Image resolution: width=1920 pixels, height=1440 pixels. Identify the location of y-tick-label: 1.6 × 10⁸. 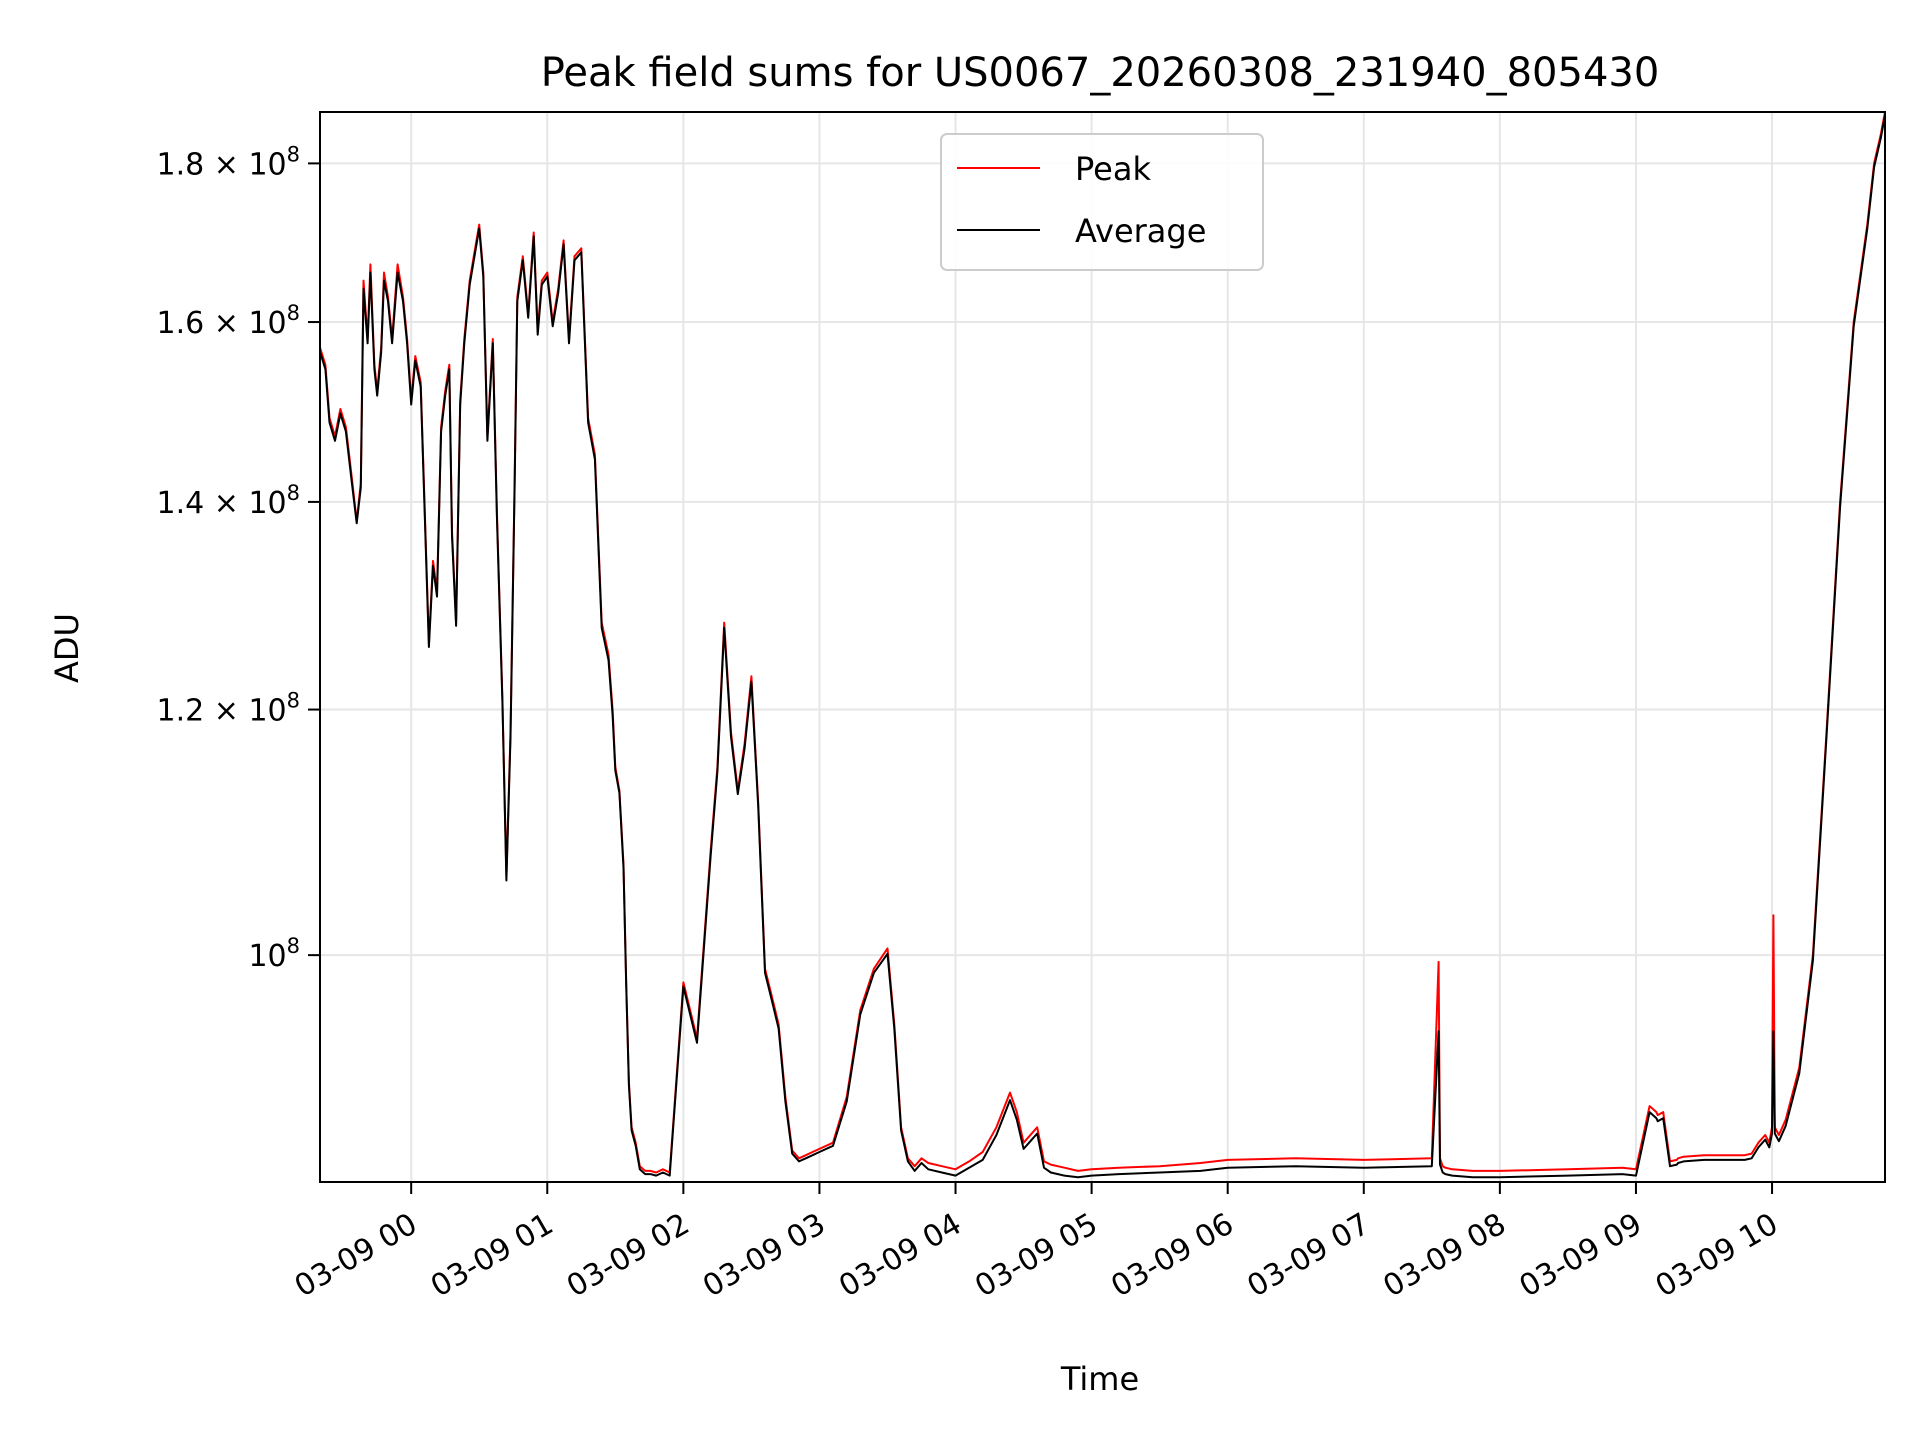
(228, 321).